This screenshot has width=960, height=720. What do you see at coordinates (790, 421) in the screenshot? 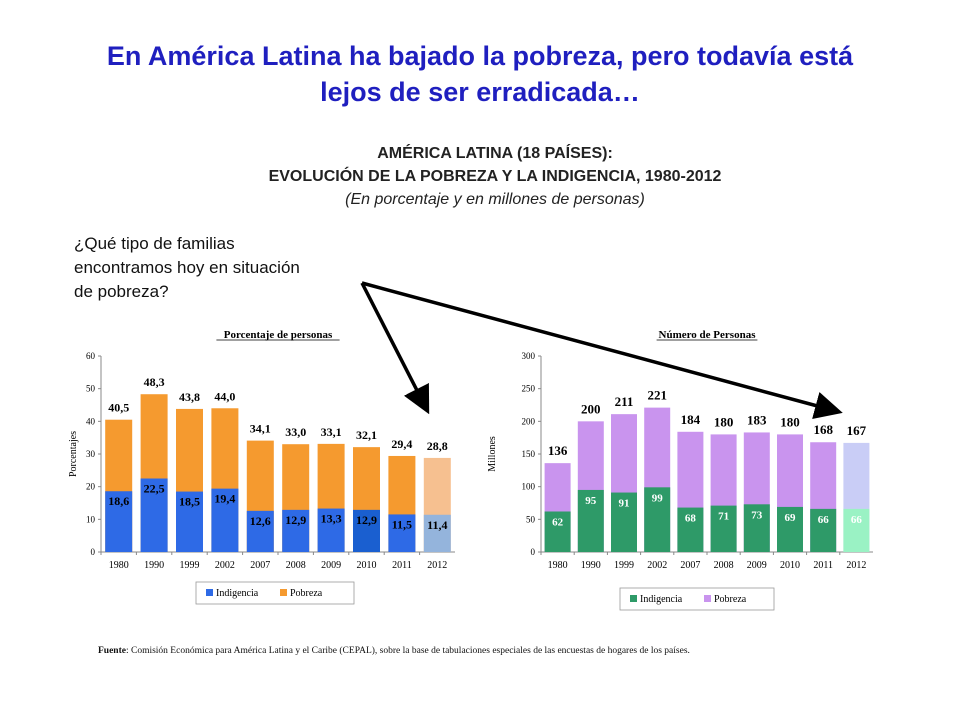
I see `pobreza-value-label: 180` at bounding box center [790, 421].